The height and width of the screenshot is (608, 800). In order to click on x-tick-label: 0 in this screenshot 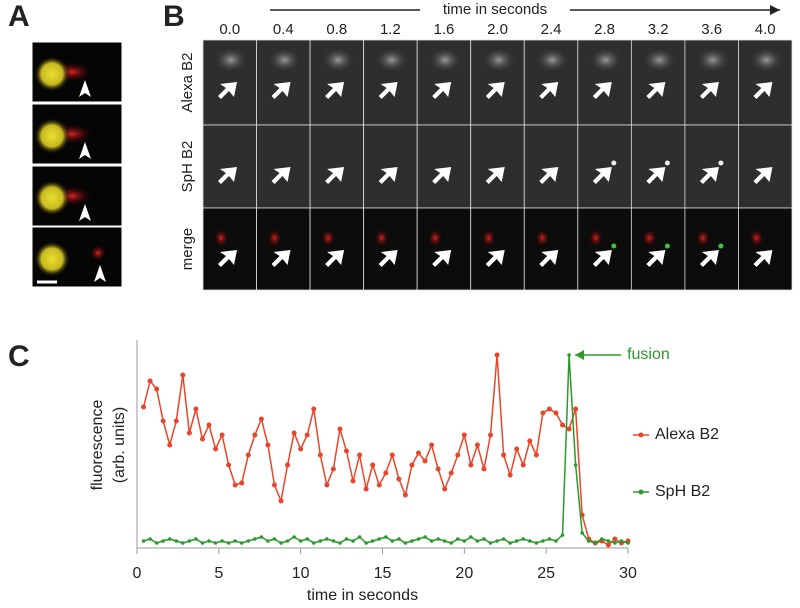, I will do `click(137, 573)`.